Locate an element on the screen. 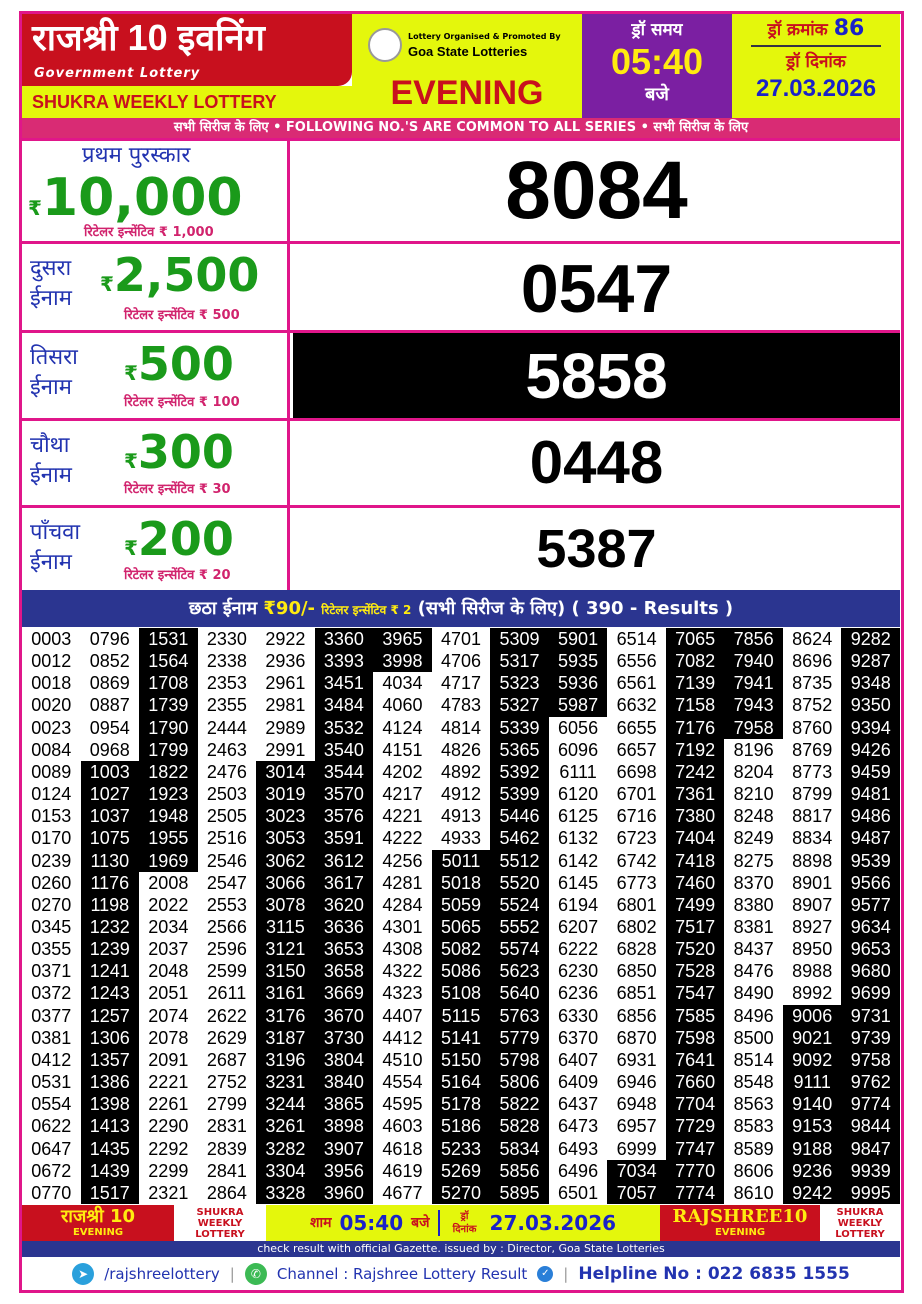 The height and width of the screenshot is (1304, 922). result-number: 1357 is located at coordinates (110, 1060).